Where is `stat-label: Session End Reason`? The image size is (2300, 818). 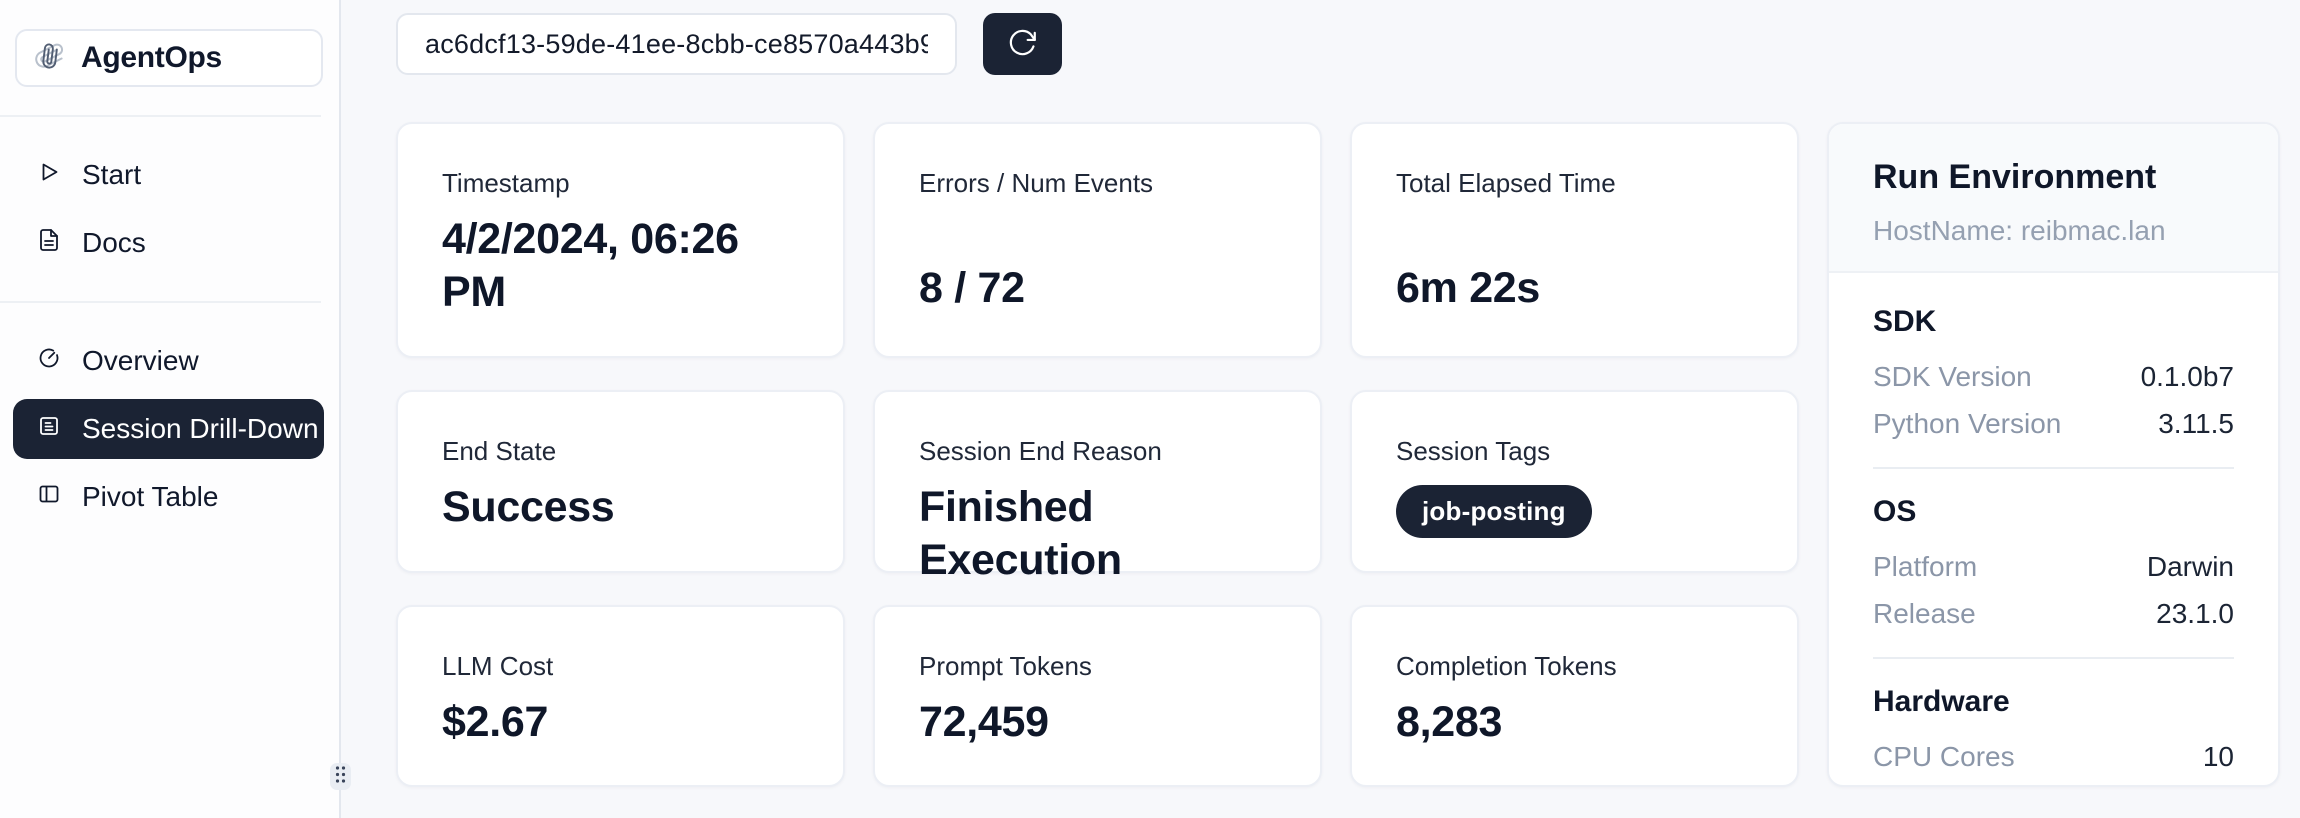 stat-label: Session End Reason is located at coordinates (1040, 451).